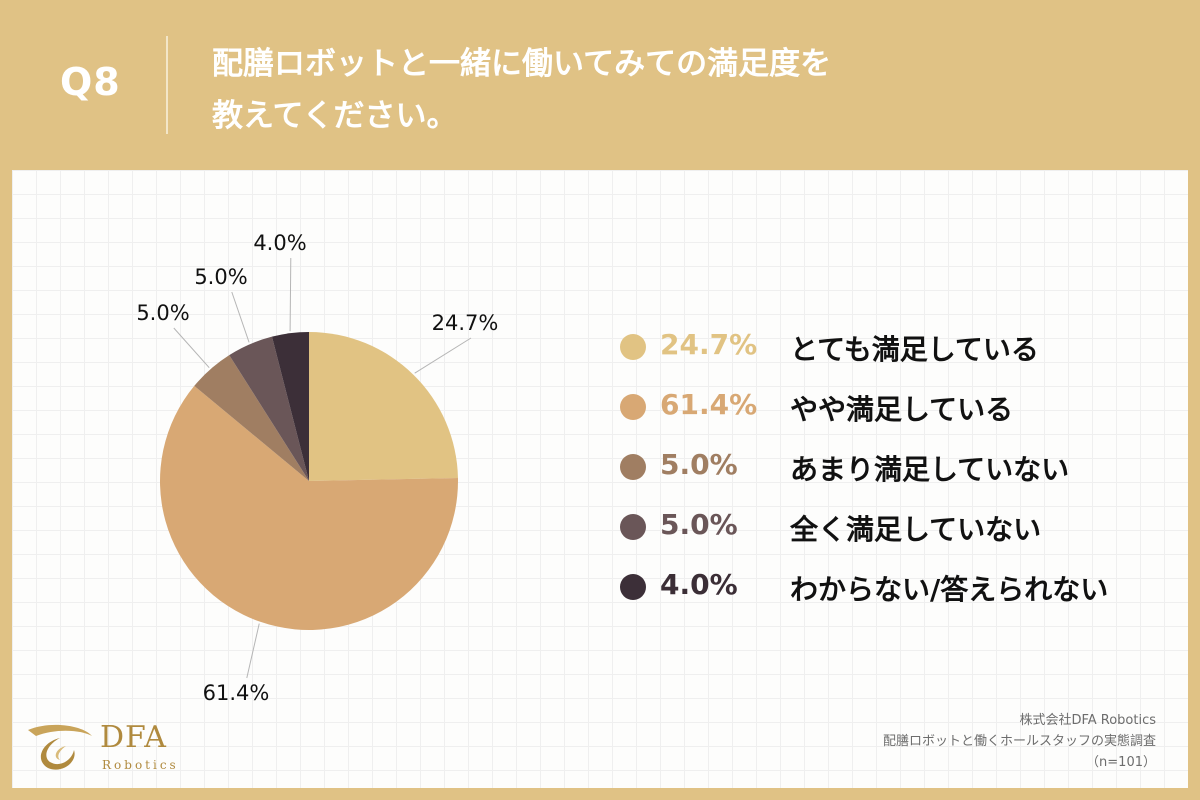  I want to click on legend-item-somewhat-satisfied: 61.4% やや満足している, so click(900, 407).